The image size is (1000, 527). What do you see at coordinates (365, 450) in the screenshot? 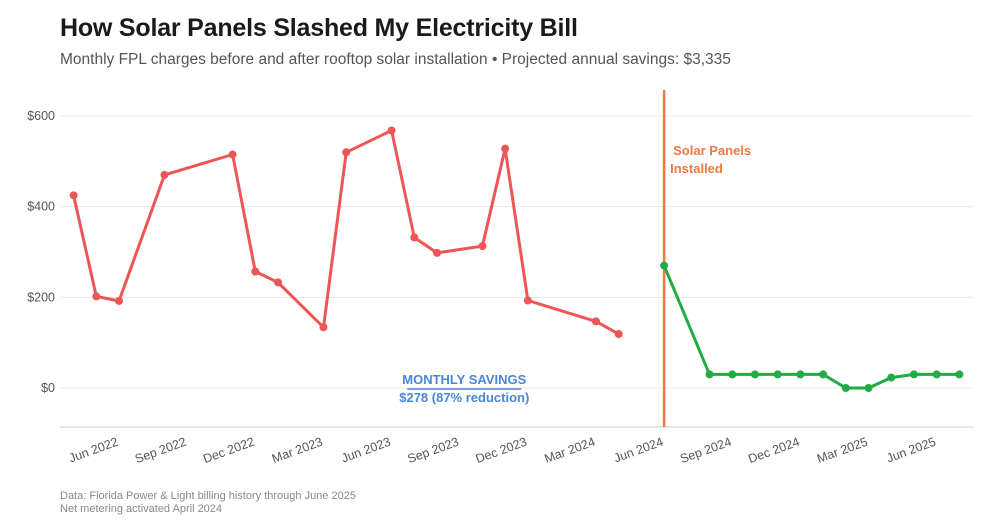
I see `x-tick-label: Jun 2023` at bounding box center [365, 450].